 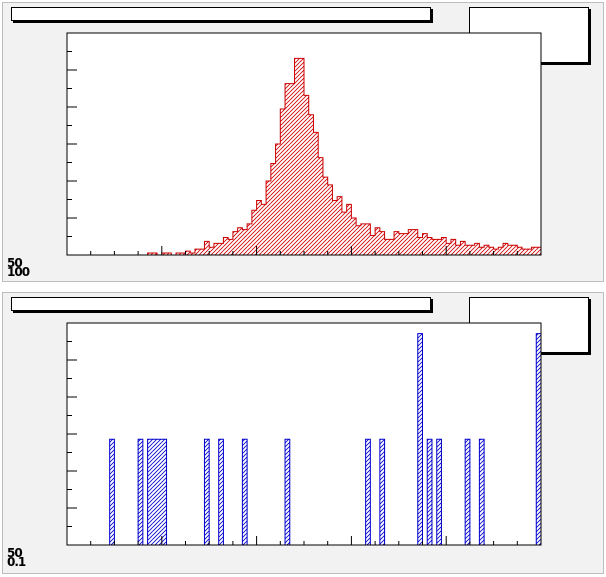 I want to click on y-axis-label-overlap: 50 0.1, so click(x=16, y=557).